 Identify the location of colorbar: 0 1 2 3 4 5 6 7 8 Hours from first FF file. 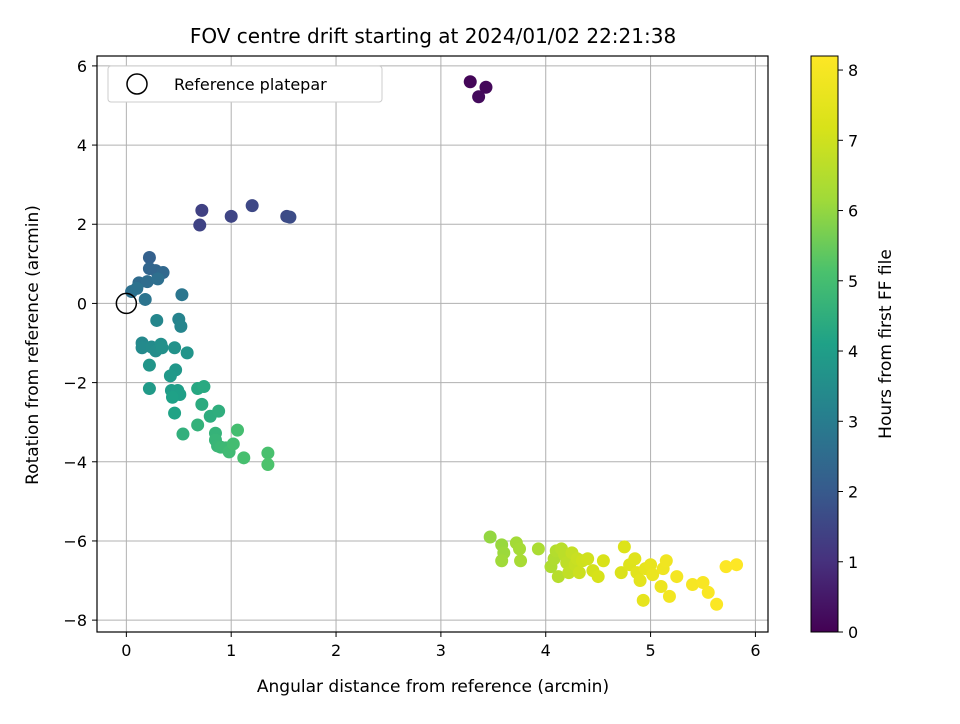
(853, 348).